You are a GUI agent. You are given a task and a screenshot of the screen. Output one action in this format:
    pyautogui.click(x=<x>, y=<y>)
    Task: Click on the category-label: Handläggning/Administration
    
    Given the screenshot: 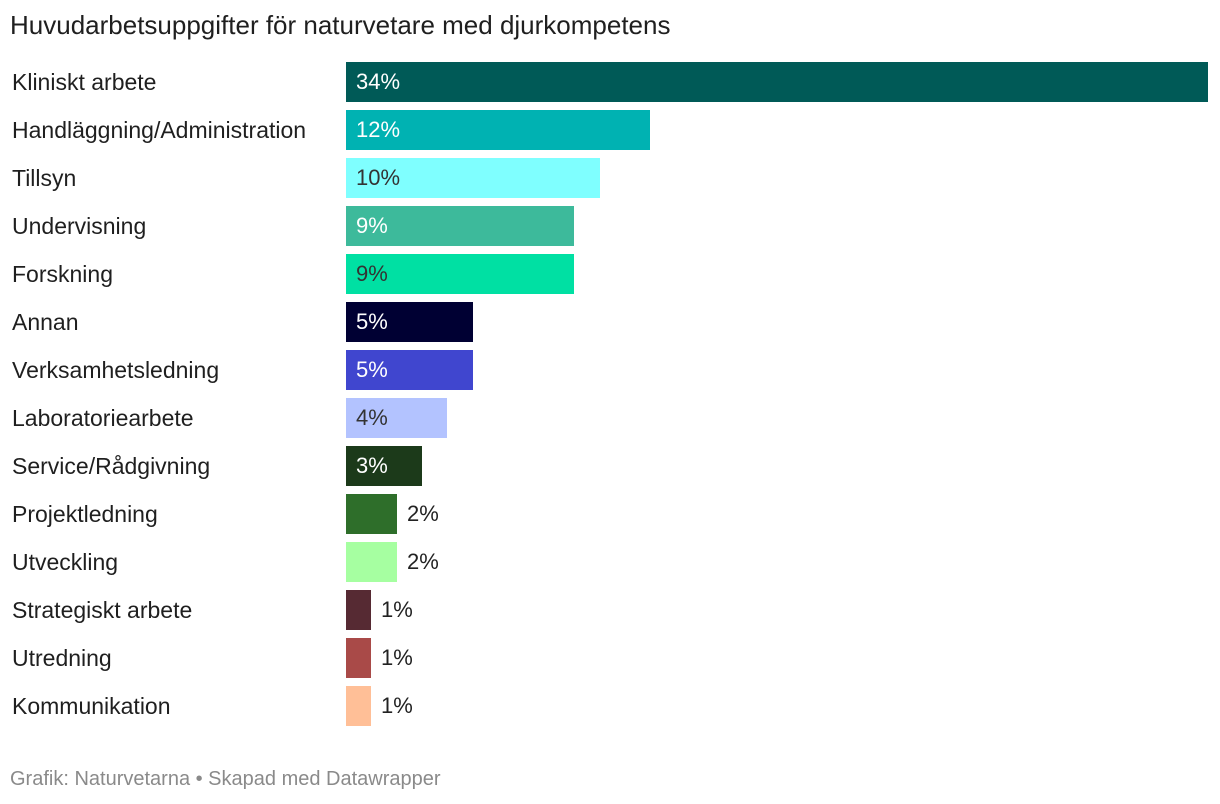 What is the action you would take?
    pyautogui.click(x=159, y=130)
    